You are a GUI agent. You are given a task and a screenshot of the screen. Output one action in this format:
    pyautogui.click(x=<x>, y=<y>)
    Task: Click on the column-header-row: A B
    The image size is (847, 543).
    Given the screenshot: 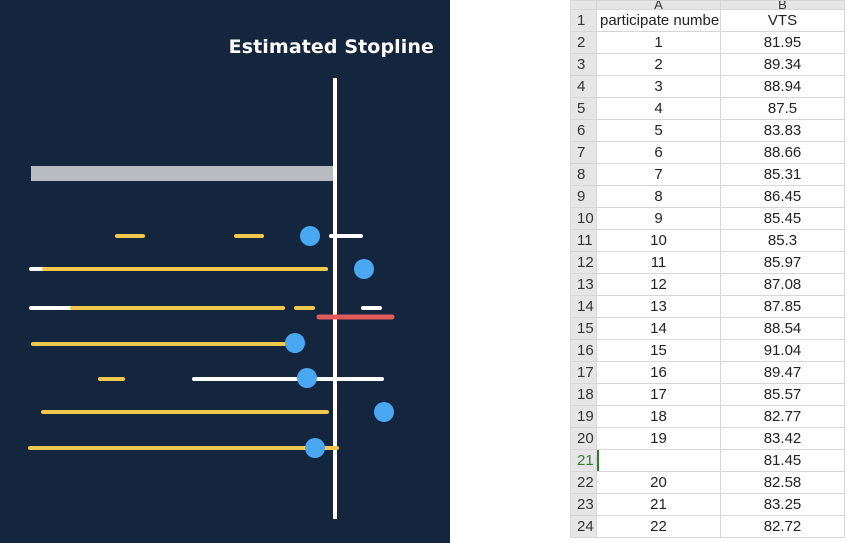 What is the action you would take?
    pyautogui.click(x=707, y=5)
    